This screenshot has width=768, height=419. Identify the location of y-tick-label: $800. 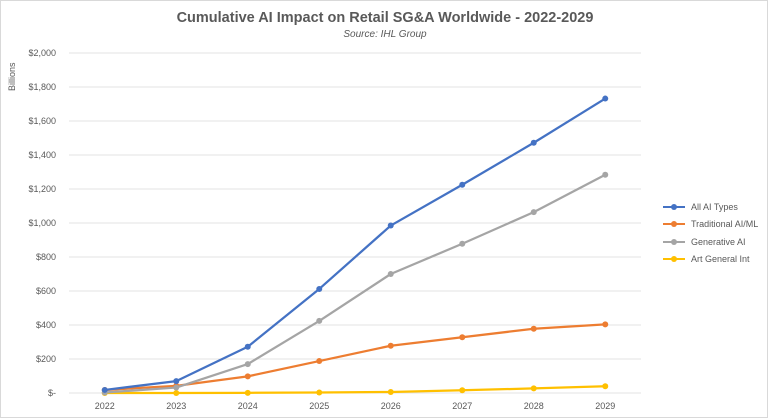
(46, 257).